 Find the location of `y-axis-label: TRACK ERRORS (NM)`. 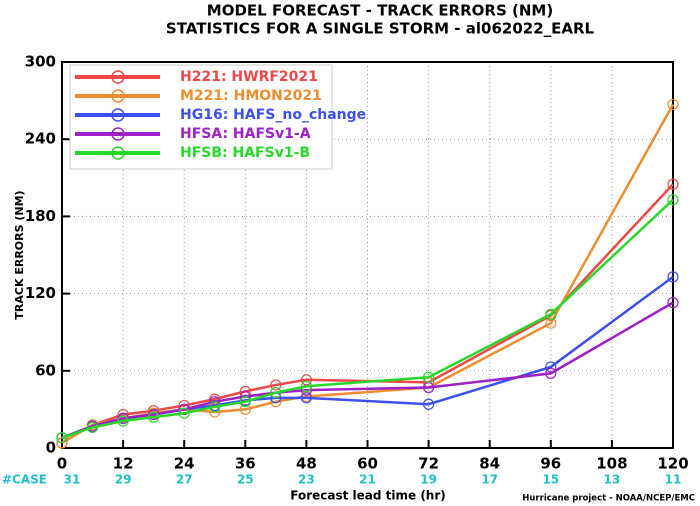

y-axis-label: TRACK ERRORS (NM) is located at coordinates (19, 254).